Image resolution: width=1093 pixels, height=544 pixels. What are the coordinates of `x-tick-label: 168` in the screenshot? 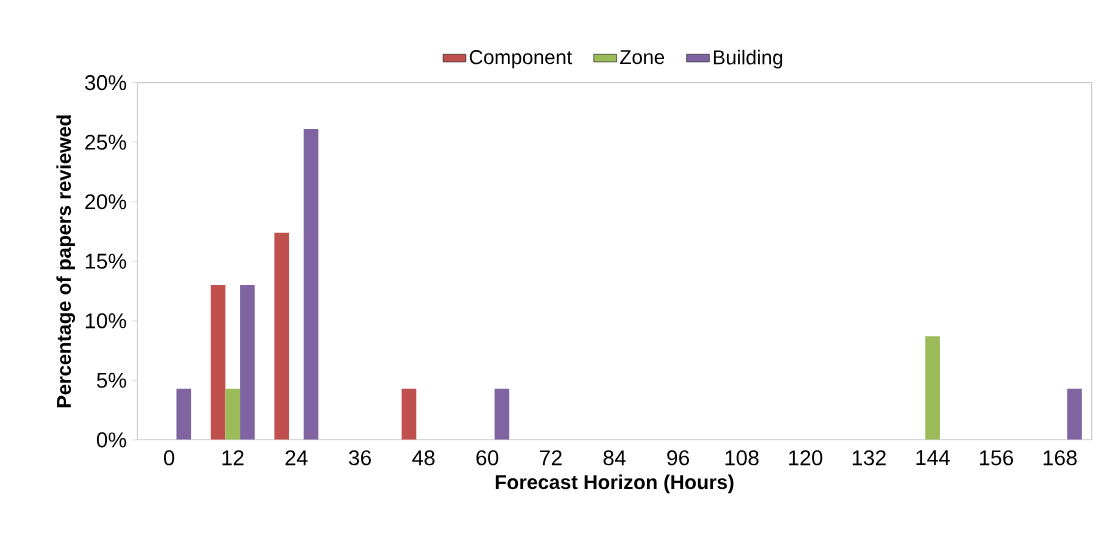 It's located at (1060, 458).